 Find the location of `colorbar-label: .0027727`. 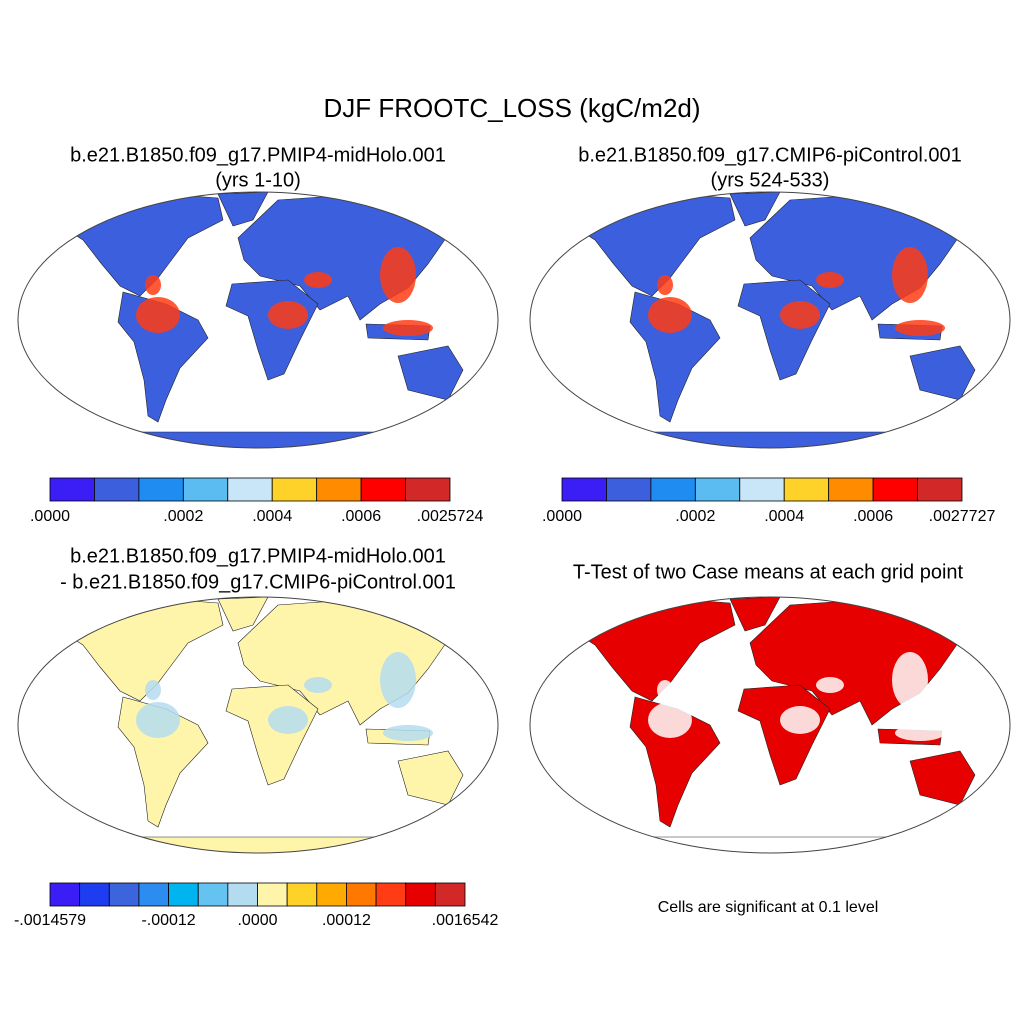

colorbar-label: .0027727 is located at coordinates (962, 516).